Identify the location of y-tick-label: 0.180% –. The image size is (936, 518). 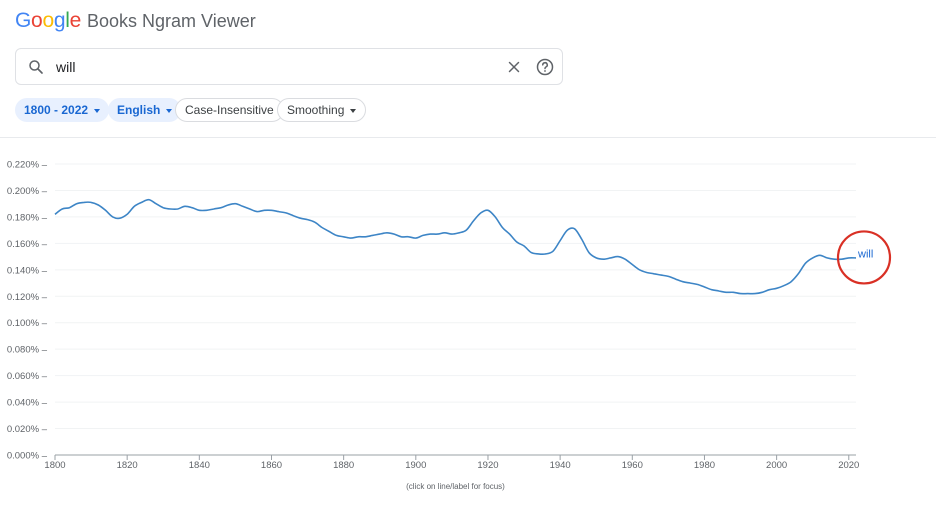
(27, 217).